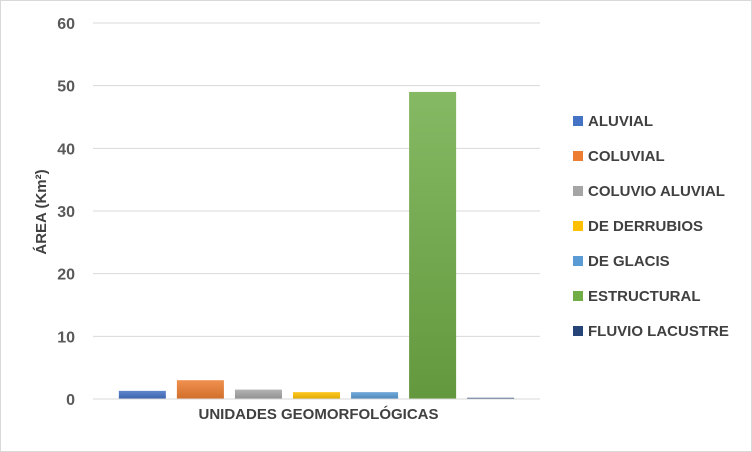  I want to click on legend-label: COLUVIO ALUVIAL, so click(656, 191).